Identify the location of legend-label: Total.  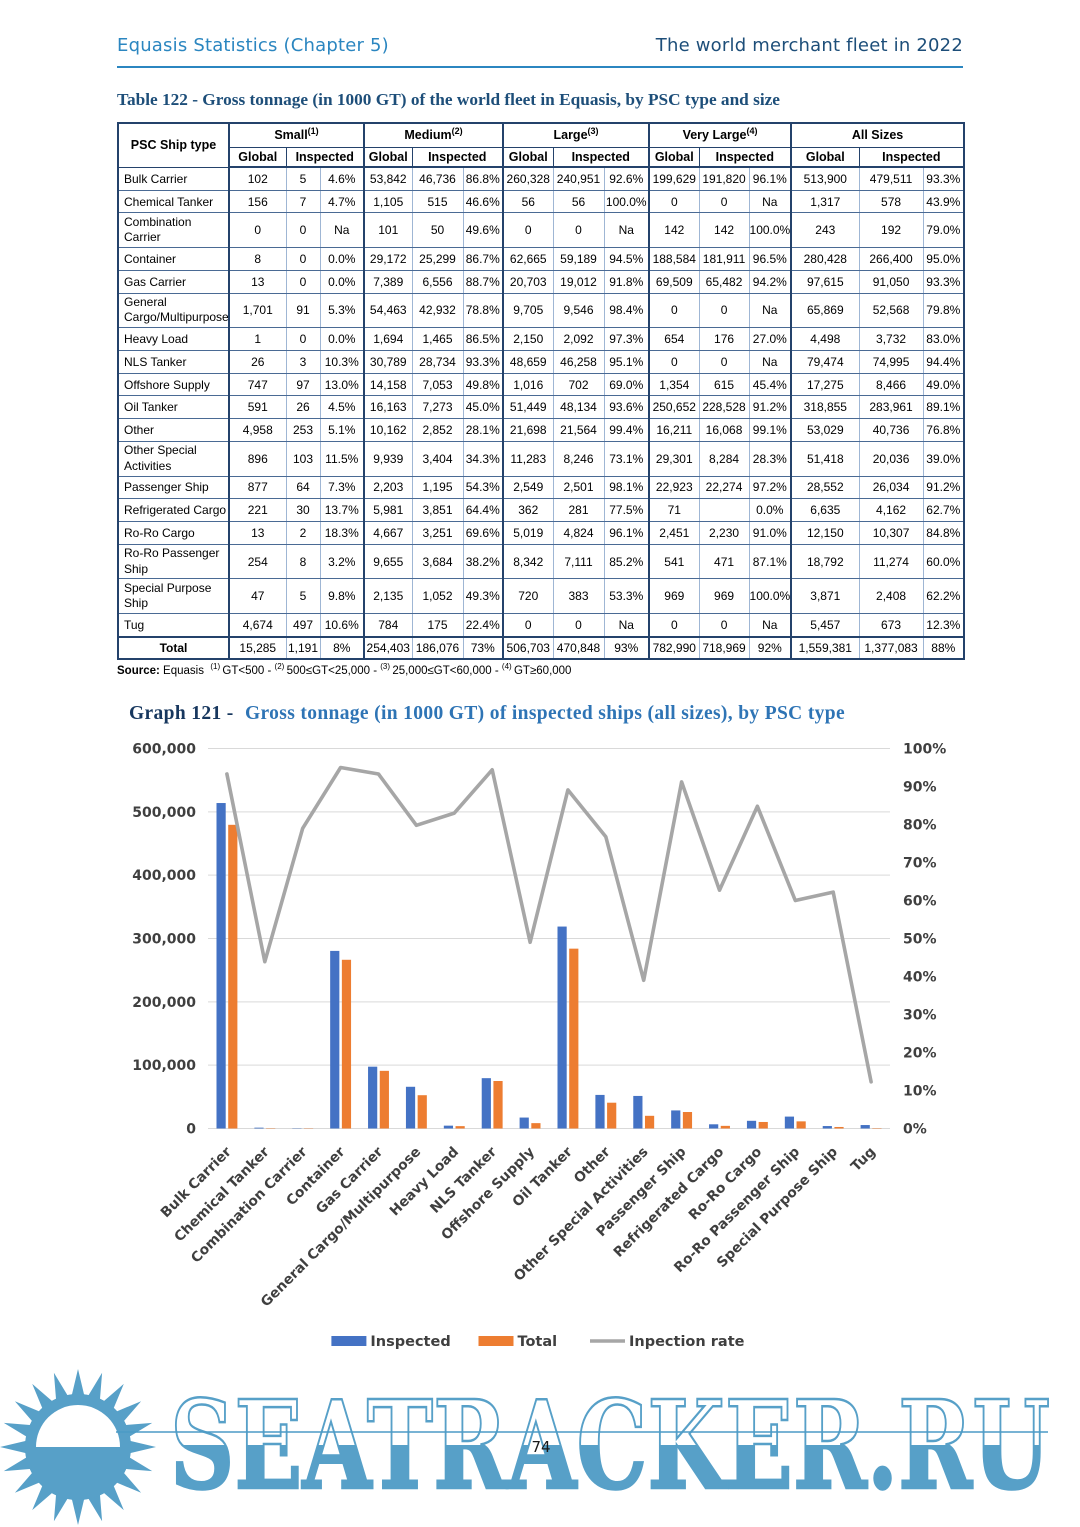
(538, 1342).